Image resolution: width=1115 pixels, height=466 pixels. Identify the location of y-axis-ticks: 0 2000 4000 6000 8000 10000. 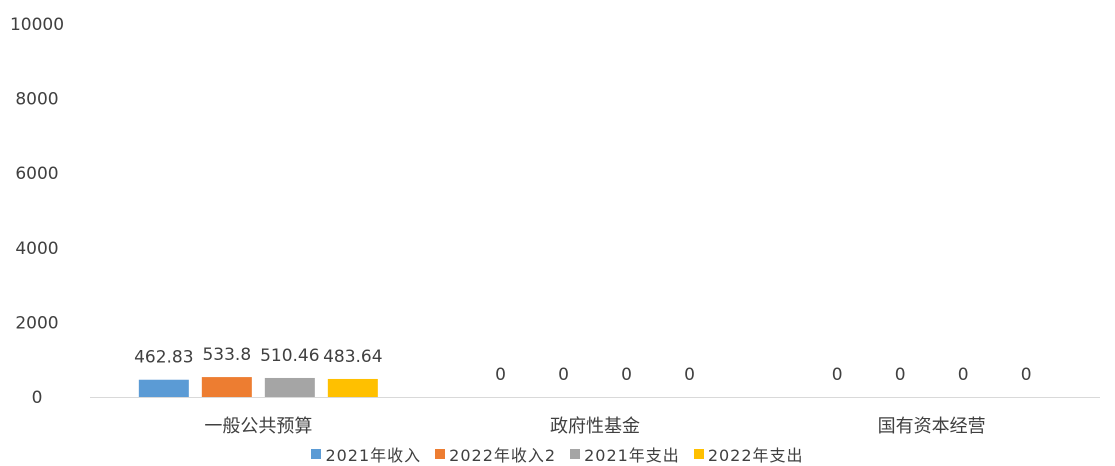
(37, 211).